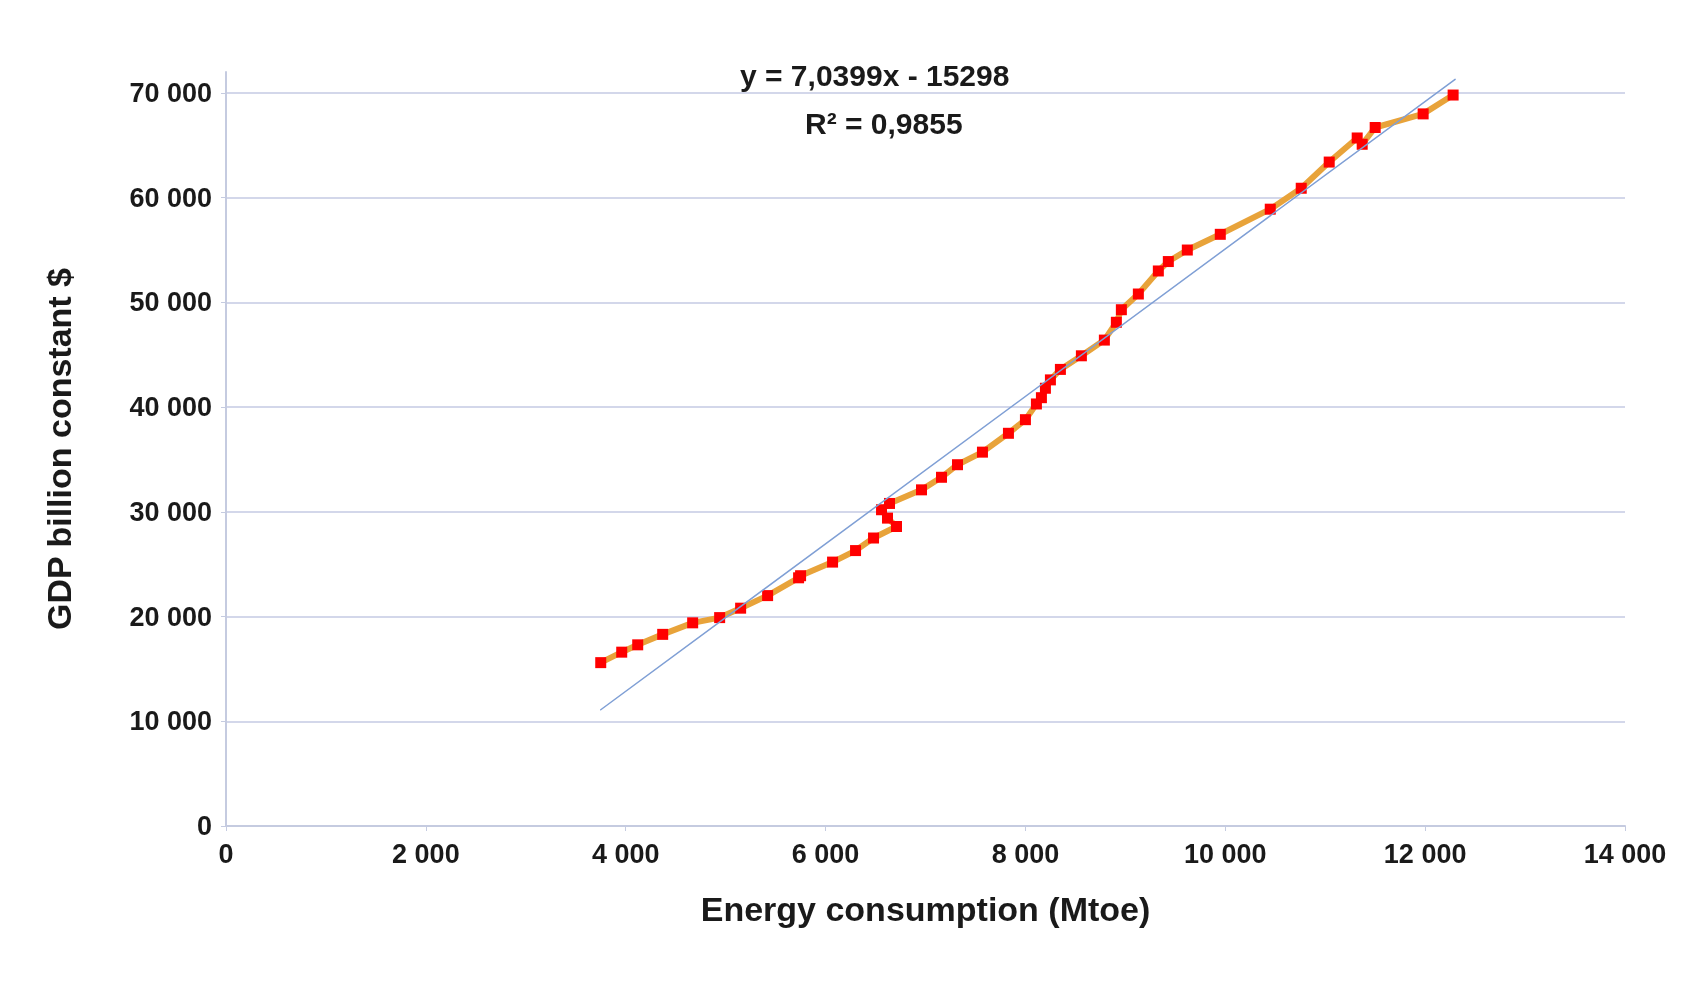 The image size is (1704, 983). Describe the element at coordinates (1425, 853) in the screenshot. I see `x-tick-label: 12 000` at that location.